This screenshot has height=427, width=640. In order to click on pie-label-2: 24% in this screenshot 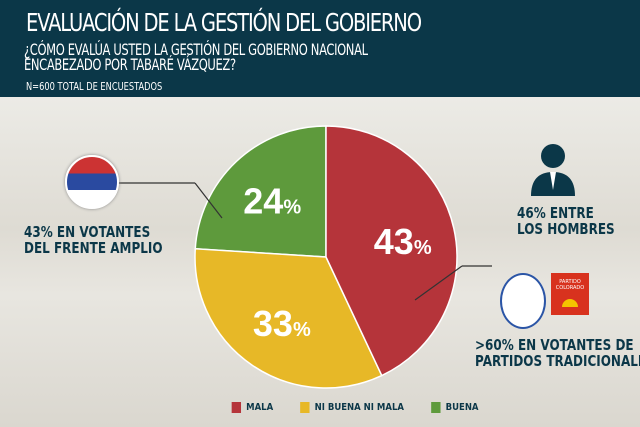, I will do `click(272, 201)`.